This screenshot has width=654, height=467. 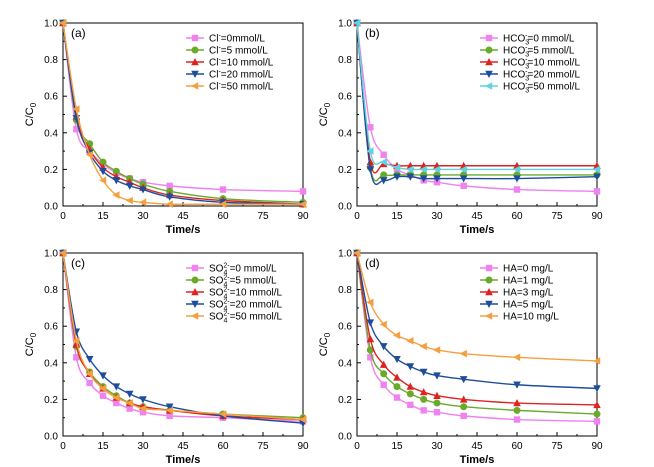 I want to click on y-axis-title: C/C0, so click(x=31, y=344).